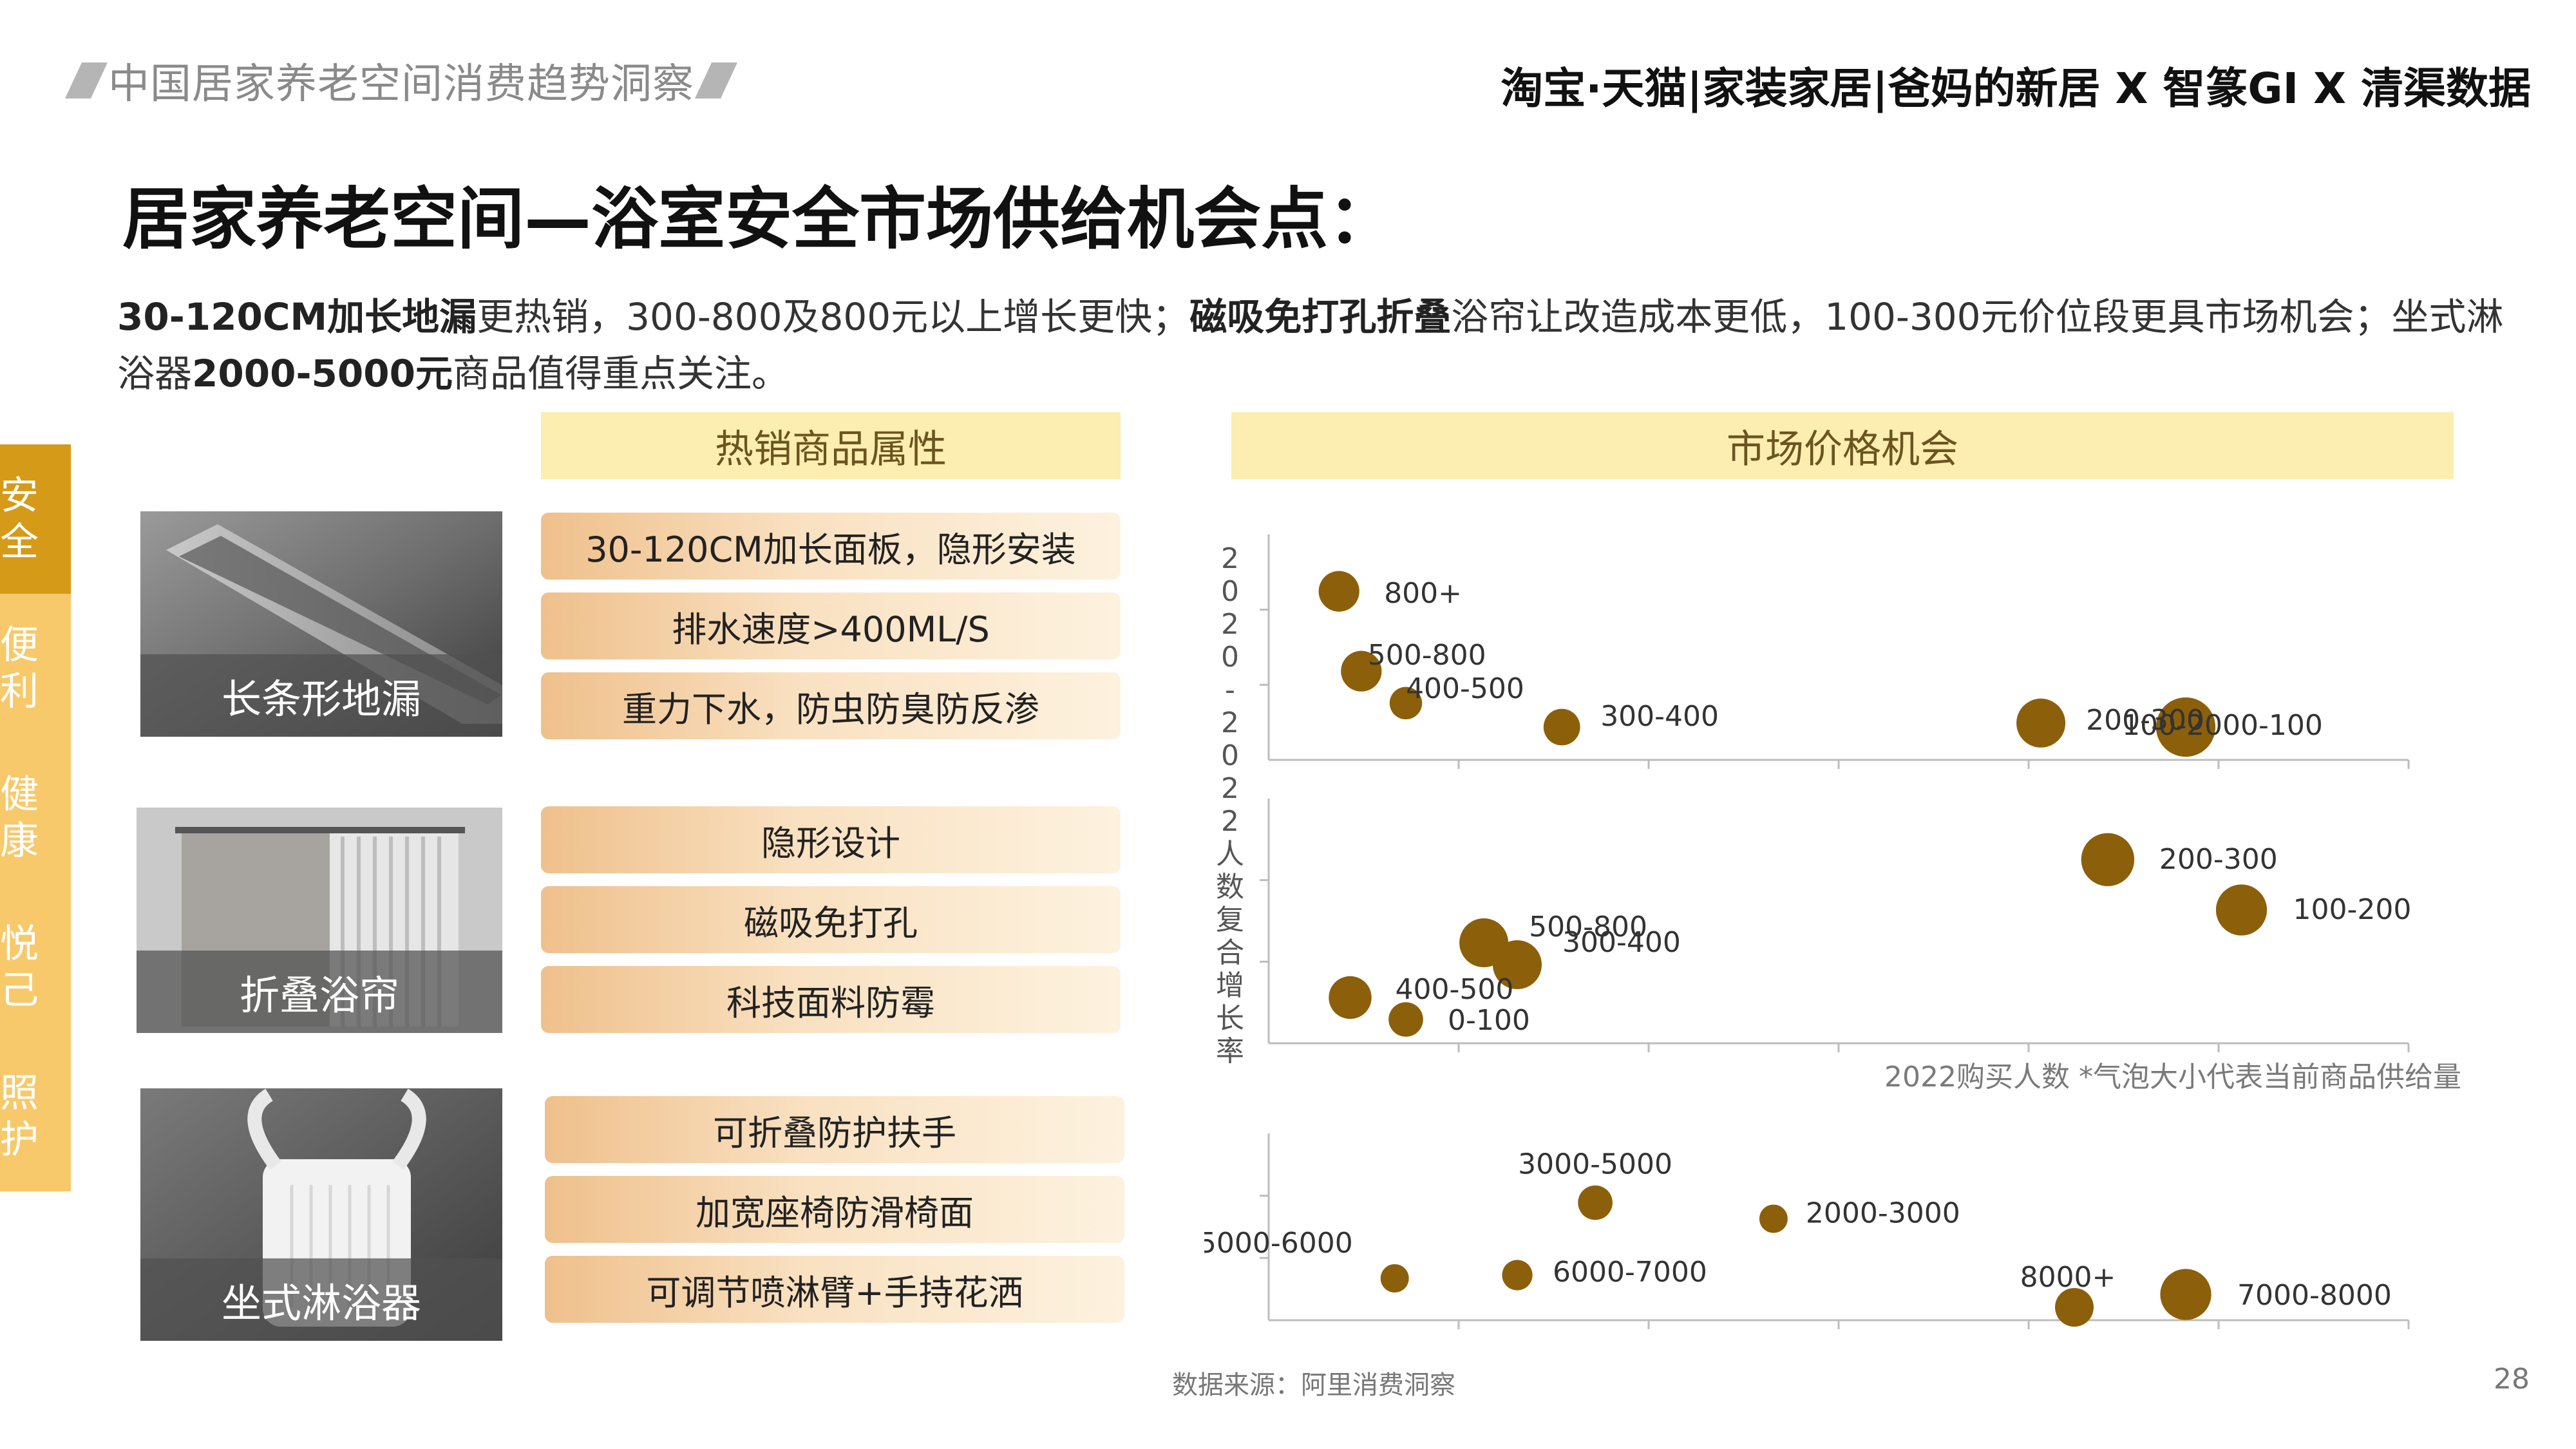 The height and width of the screenshot is (1449, 2576). What do you see at coordinates (297, 317) in the screenshot?
I see `summary-highlight-1: 30-120CM加长地漏` at bounding box center [297, 317].